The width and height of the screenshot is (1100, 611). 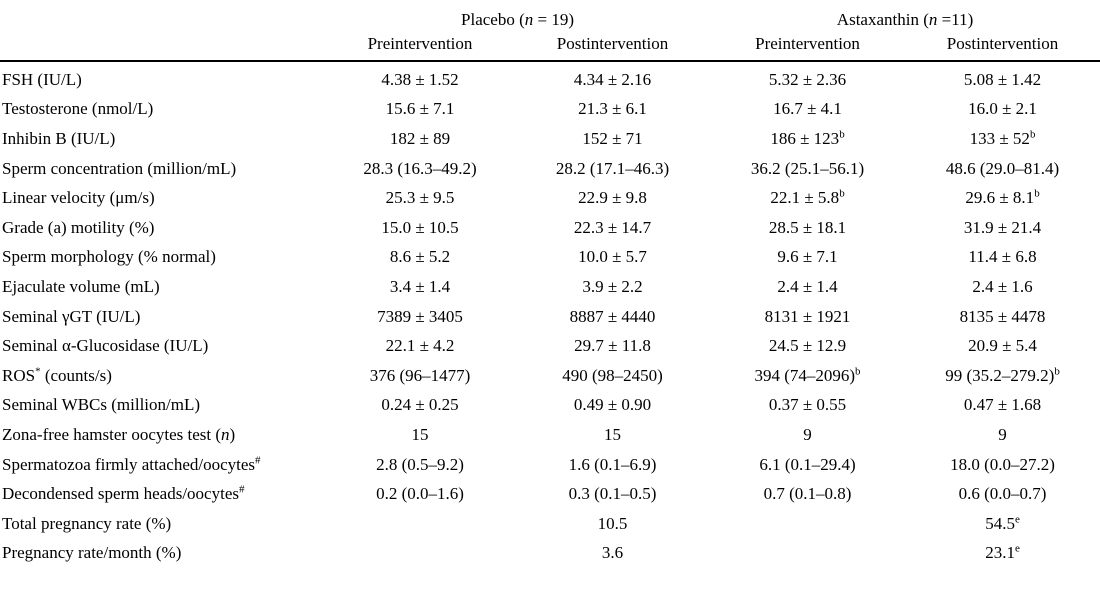 I want to click on cell-value: 22.9 ± 9.8, so click(x=612, y=198).